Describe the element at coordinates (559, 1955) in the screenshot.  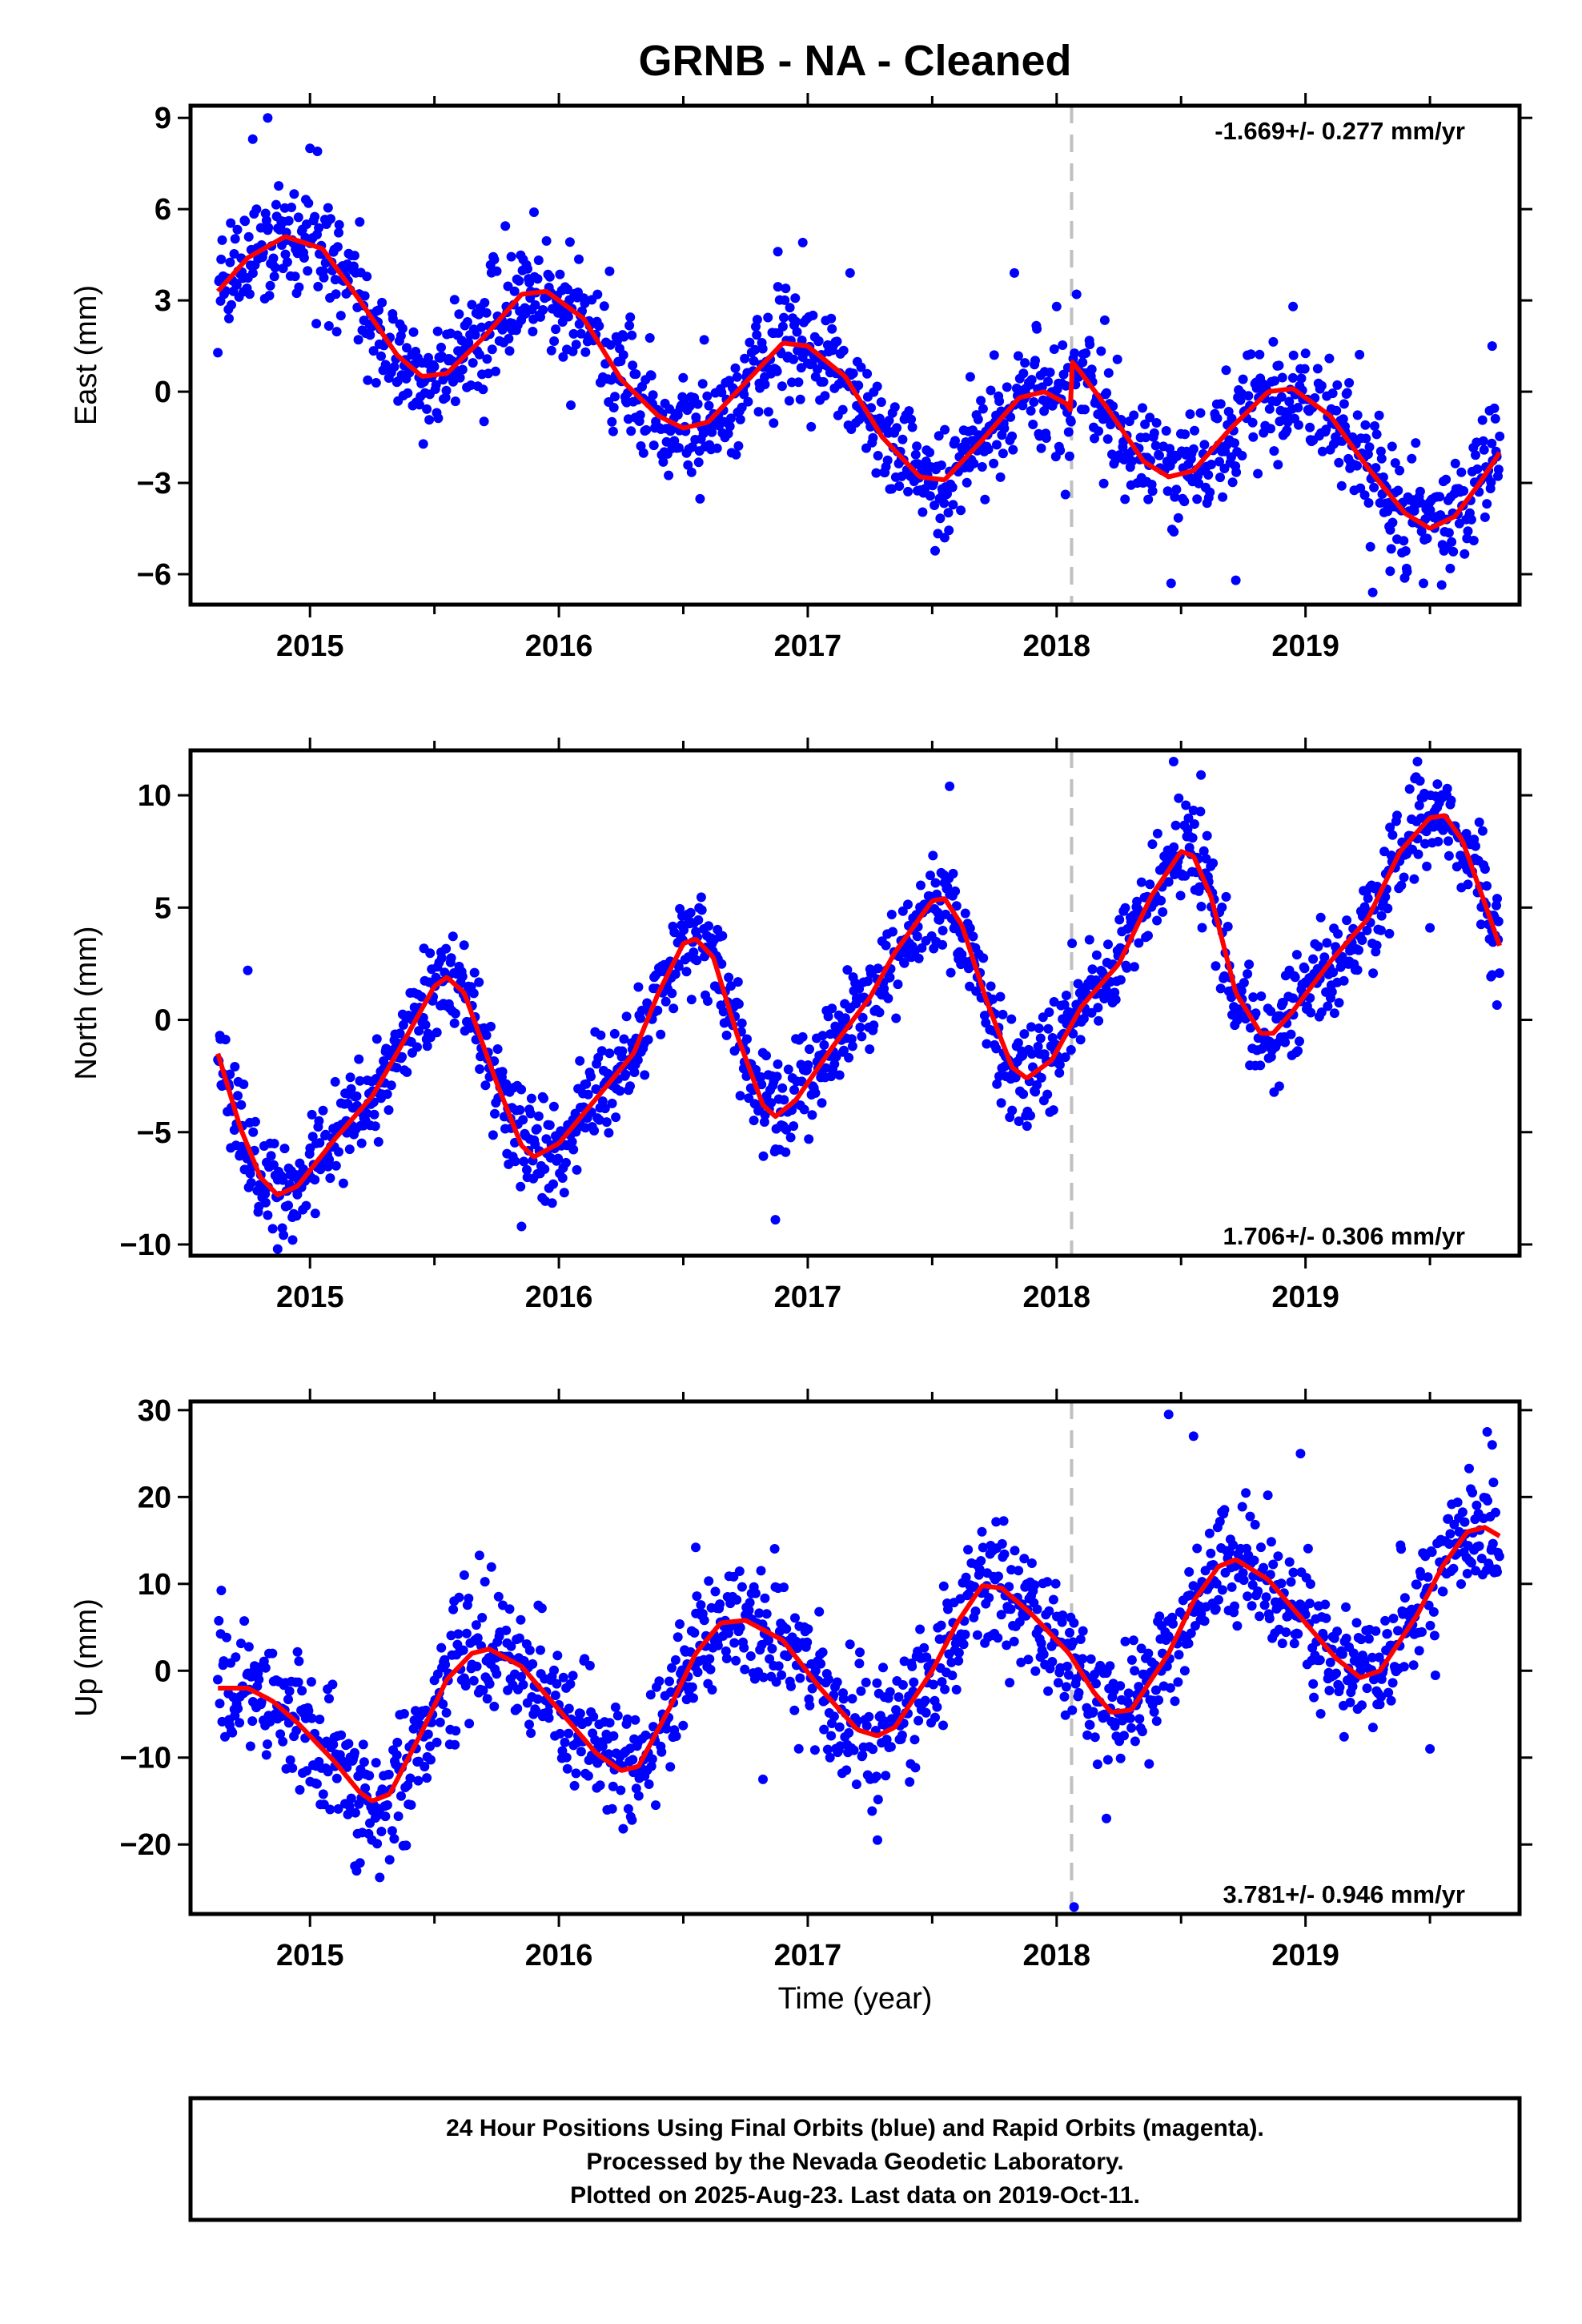
I see `x-tick-label: 2016` at that location.